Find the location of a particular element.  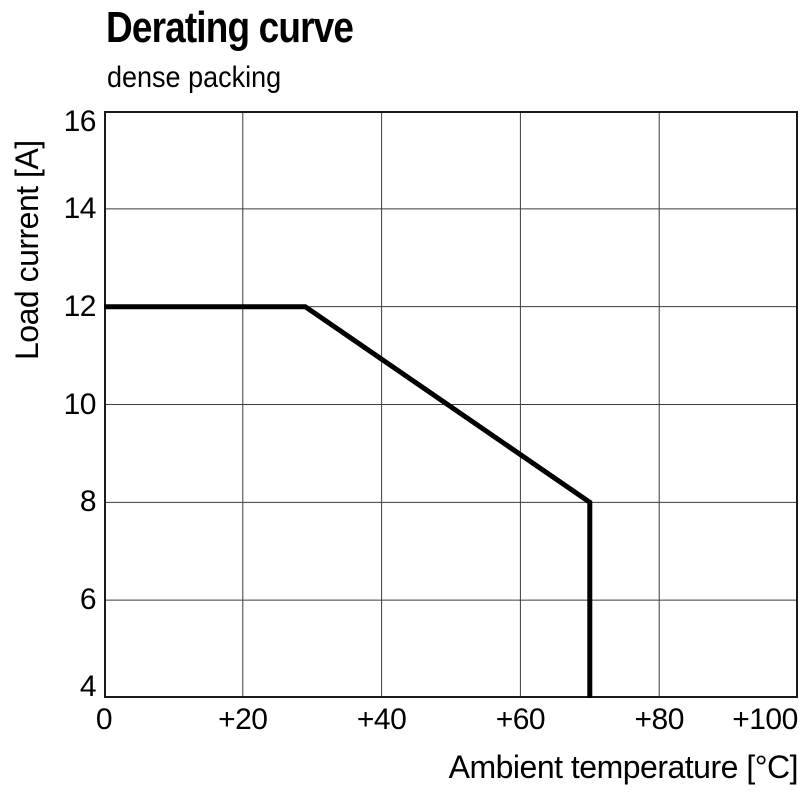

x-tick-label: +60 is located at coordinates (520, 719).